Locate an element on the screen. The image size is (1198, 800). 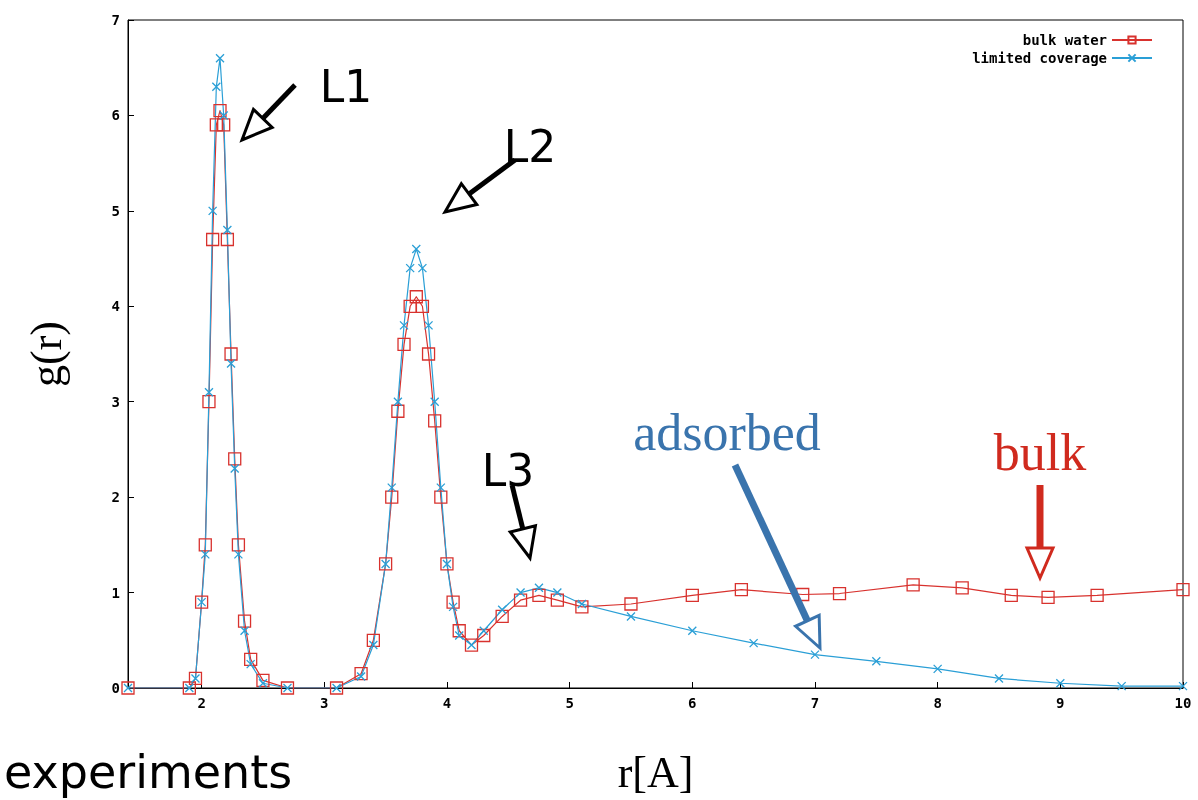
x-tick-label: 8 is located at coordinates (937, 703).